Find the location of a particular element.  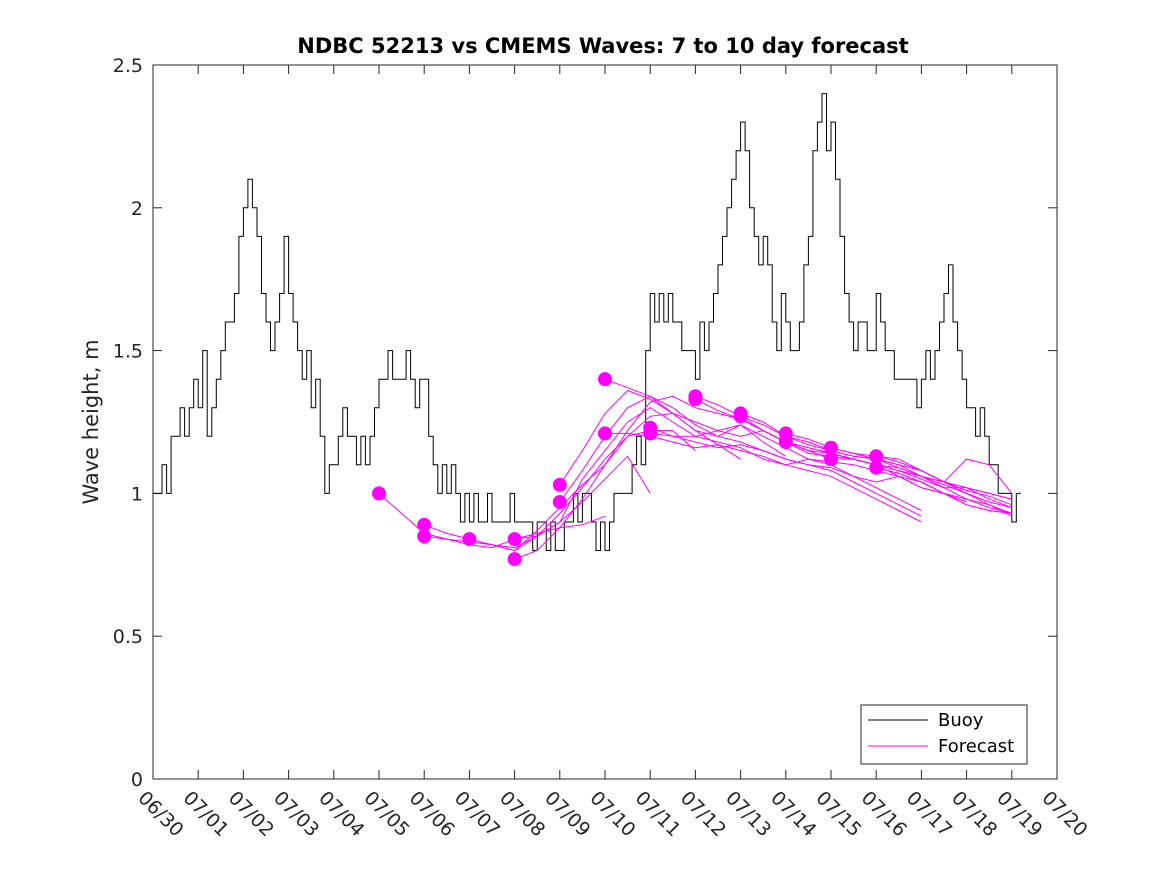

y-tick-label: 2 is located at coordinates (137, 209).